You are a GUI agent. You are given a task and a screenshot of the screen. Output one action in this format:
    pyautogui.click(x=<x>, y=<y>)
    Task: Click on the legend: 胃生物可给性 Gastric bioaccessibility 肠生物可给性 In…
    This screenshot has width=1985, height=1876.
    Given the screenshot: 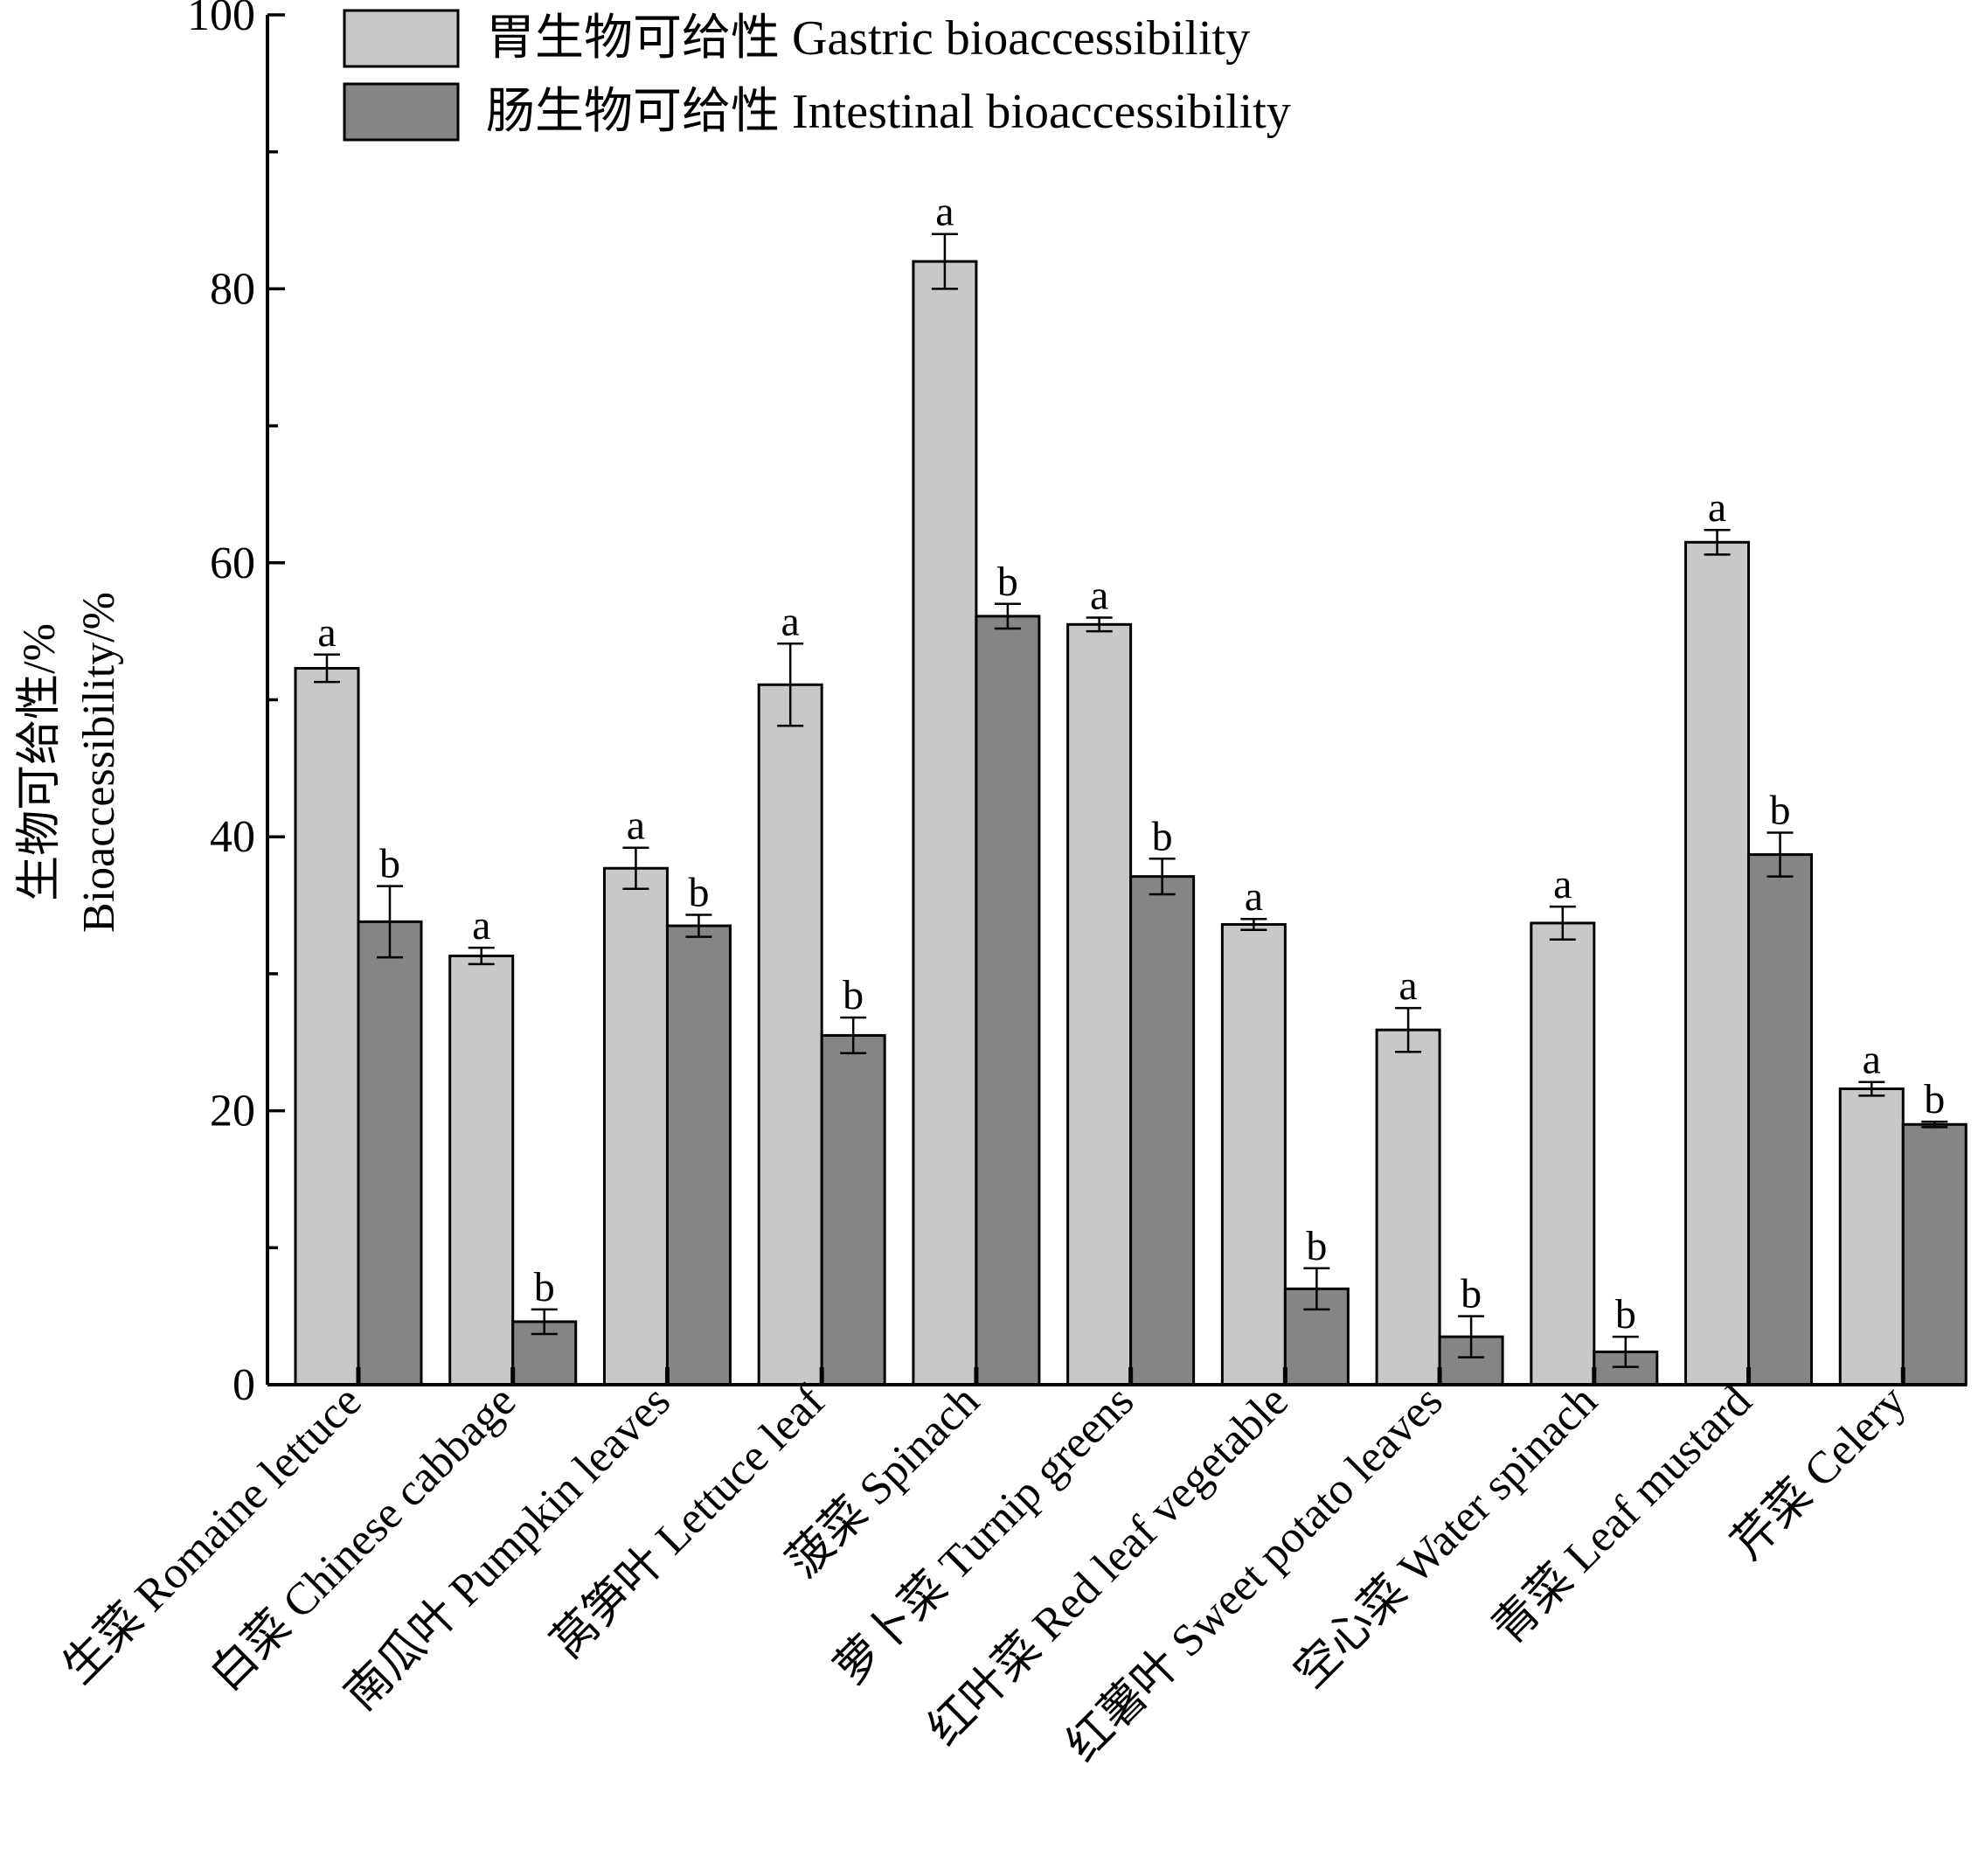 What is the action you would take?
    pyautogui.click(x=817, y=75)
    